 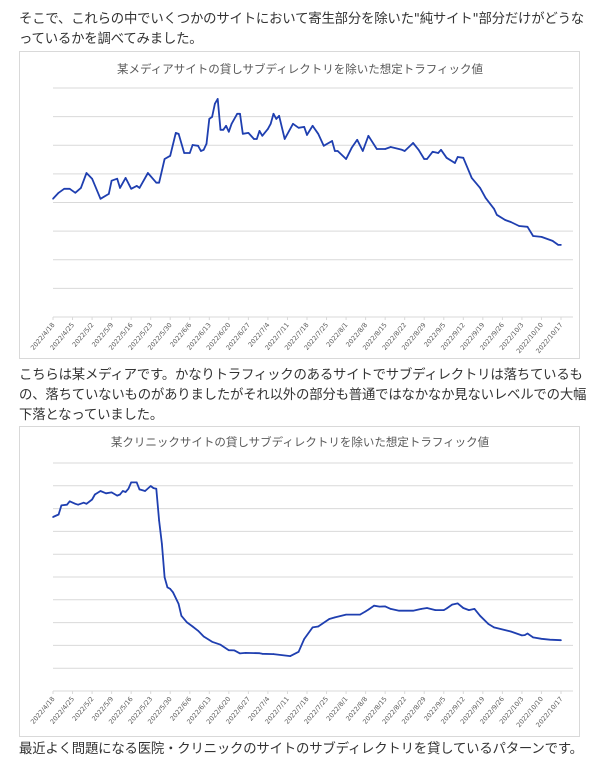 I want to click on chart-title: 某クリニックサイトの貸しサブディレクトリを除いた想定トラフィック値, so click(x=300, y=442).